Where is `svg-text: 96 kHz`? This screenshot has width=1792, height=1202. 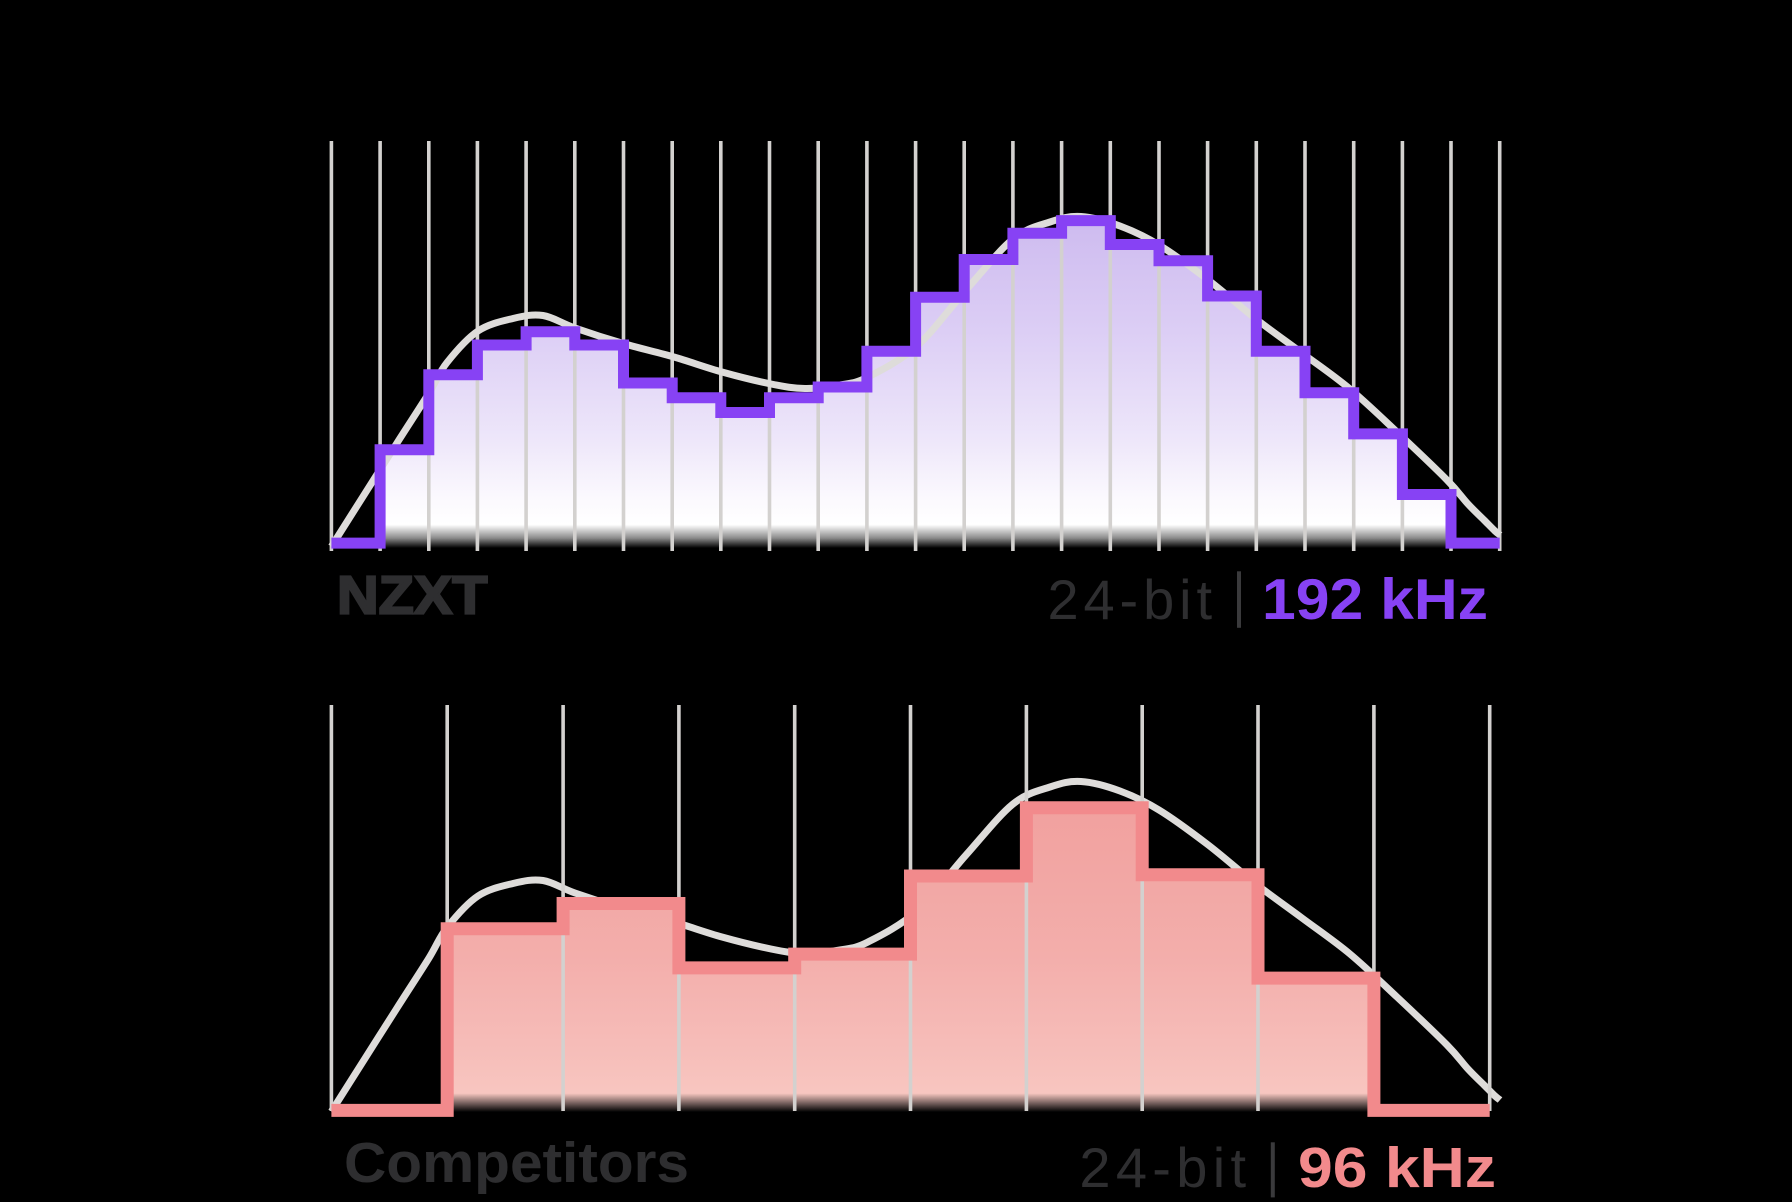
svg-text: 96 kHz is located at coordinates (1397, 1168).